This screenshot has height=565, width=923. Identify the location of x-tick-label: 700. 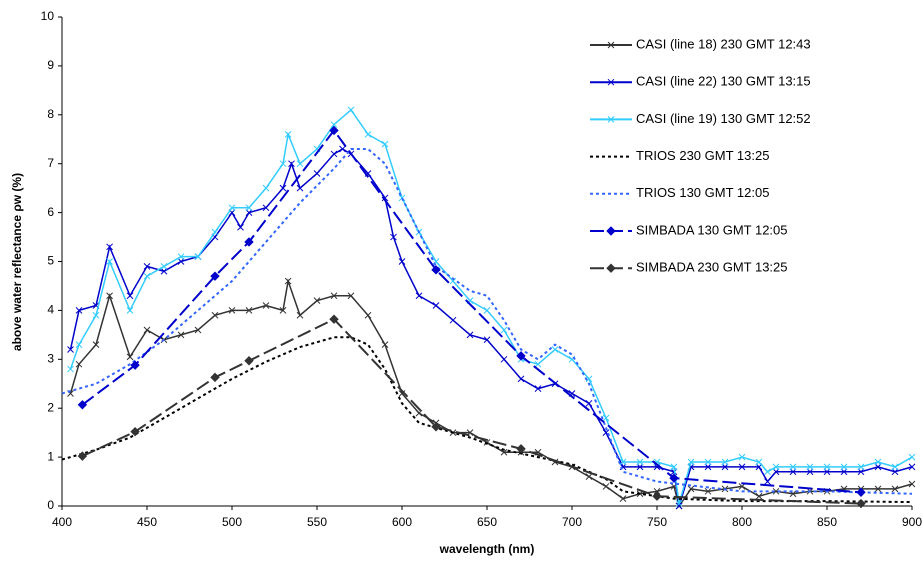
(572, 522).